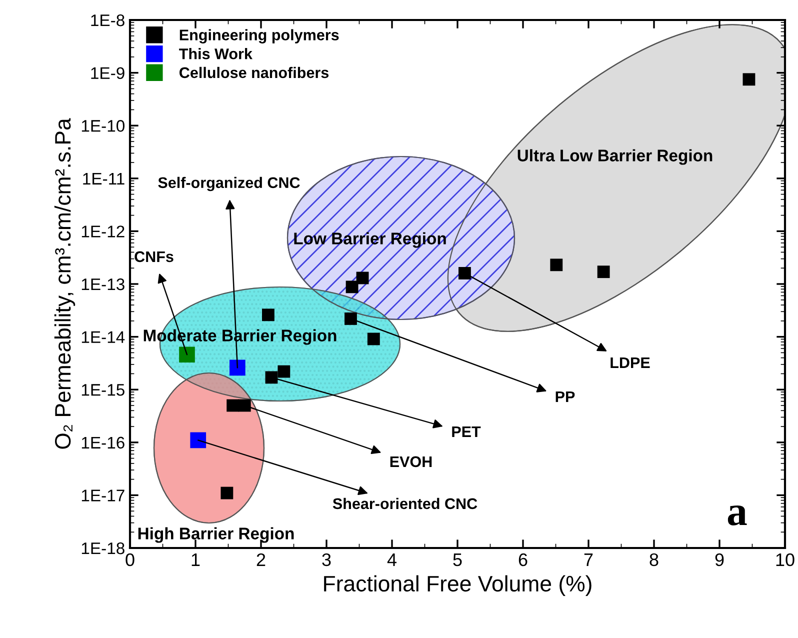 Image resolution: width=798 pixels, height=638 pixels. What do you see at coordinates (254, 72) in the screenshot?
I see `legend-label: Cellulose nanofibers` at bounding box center [254, 72].